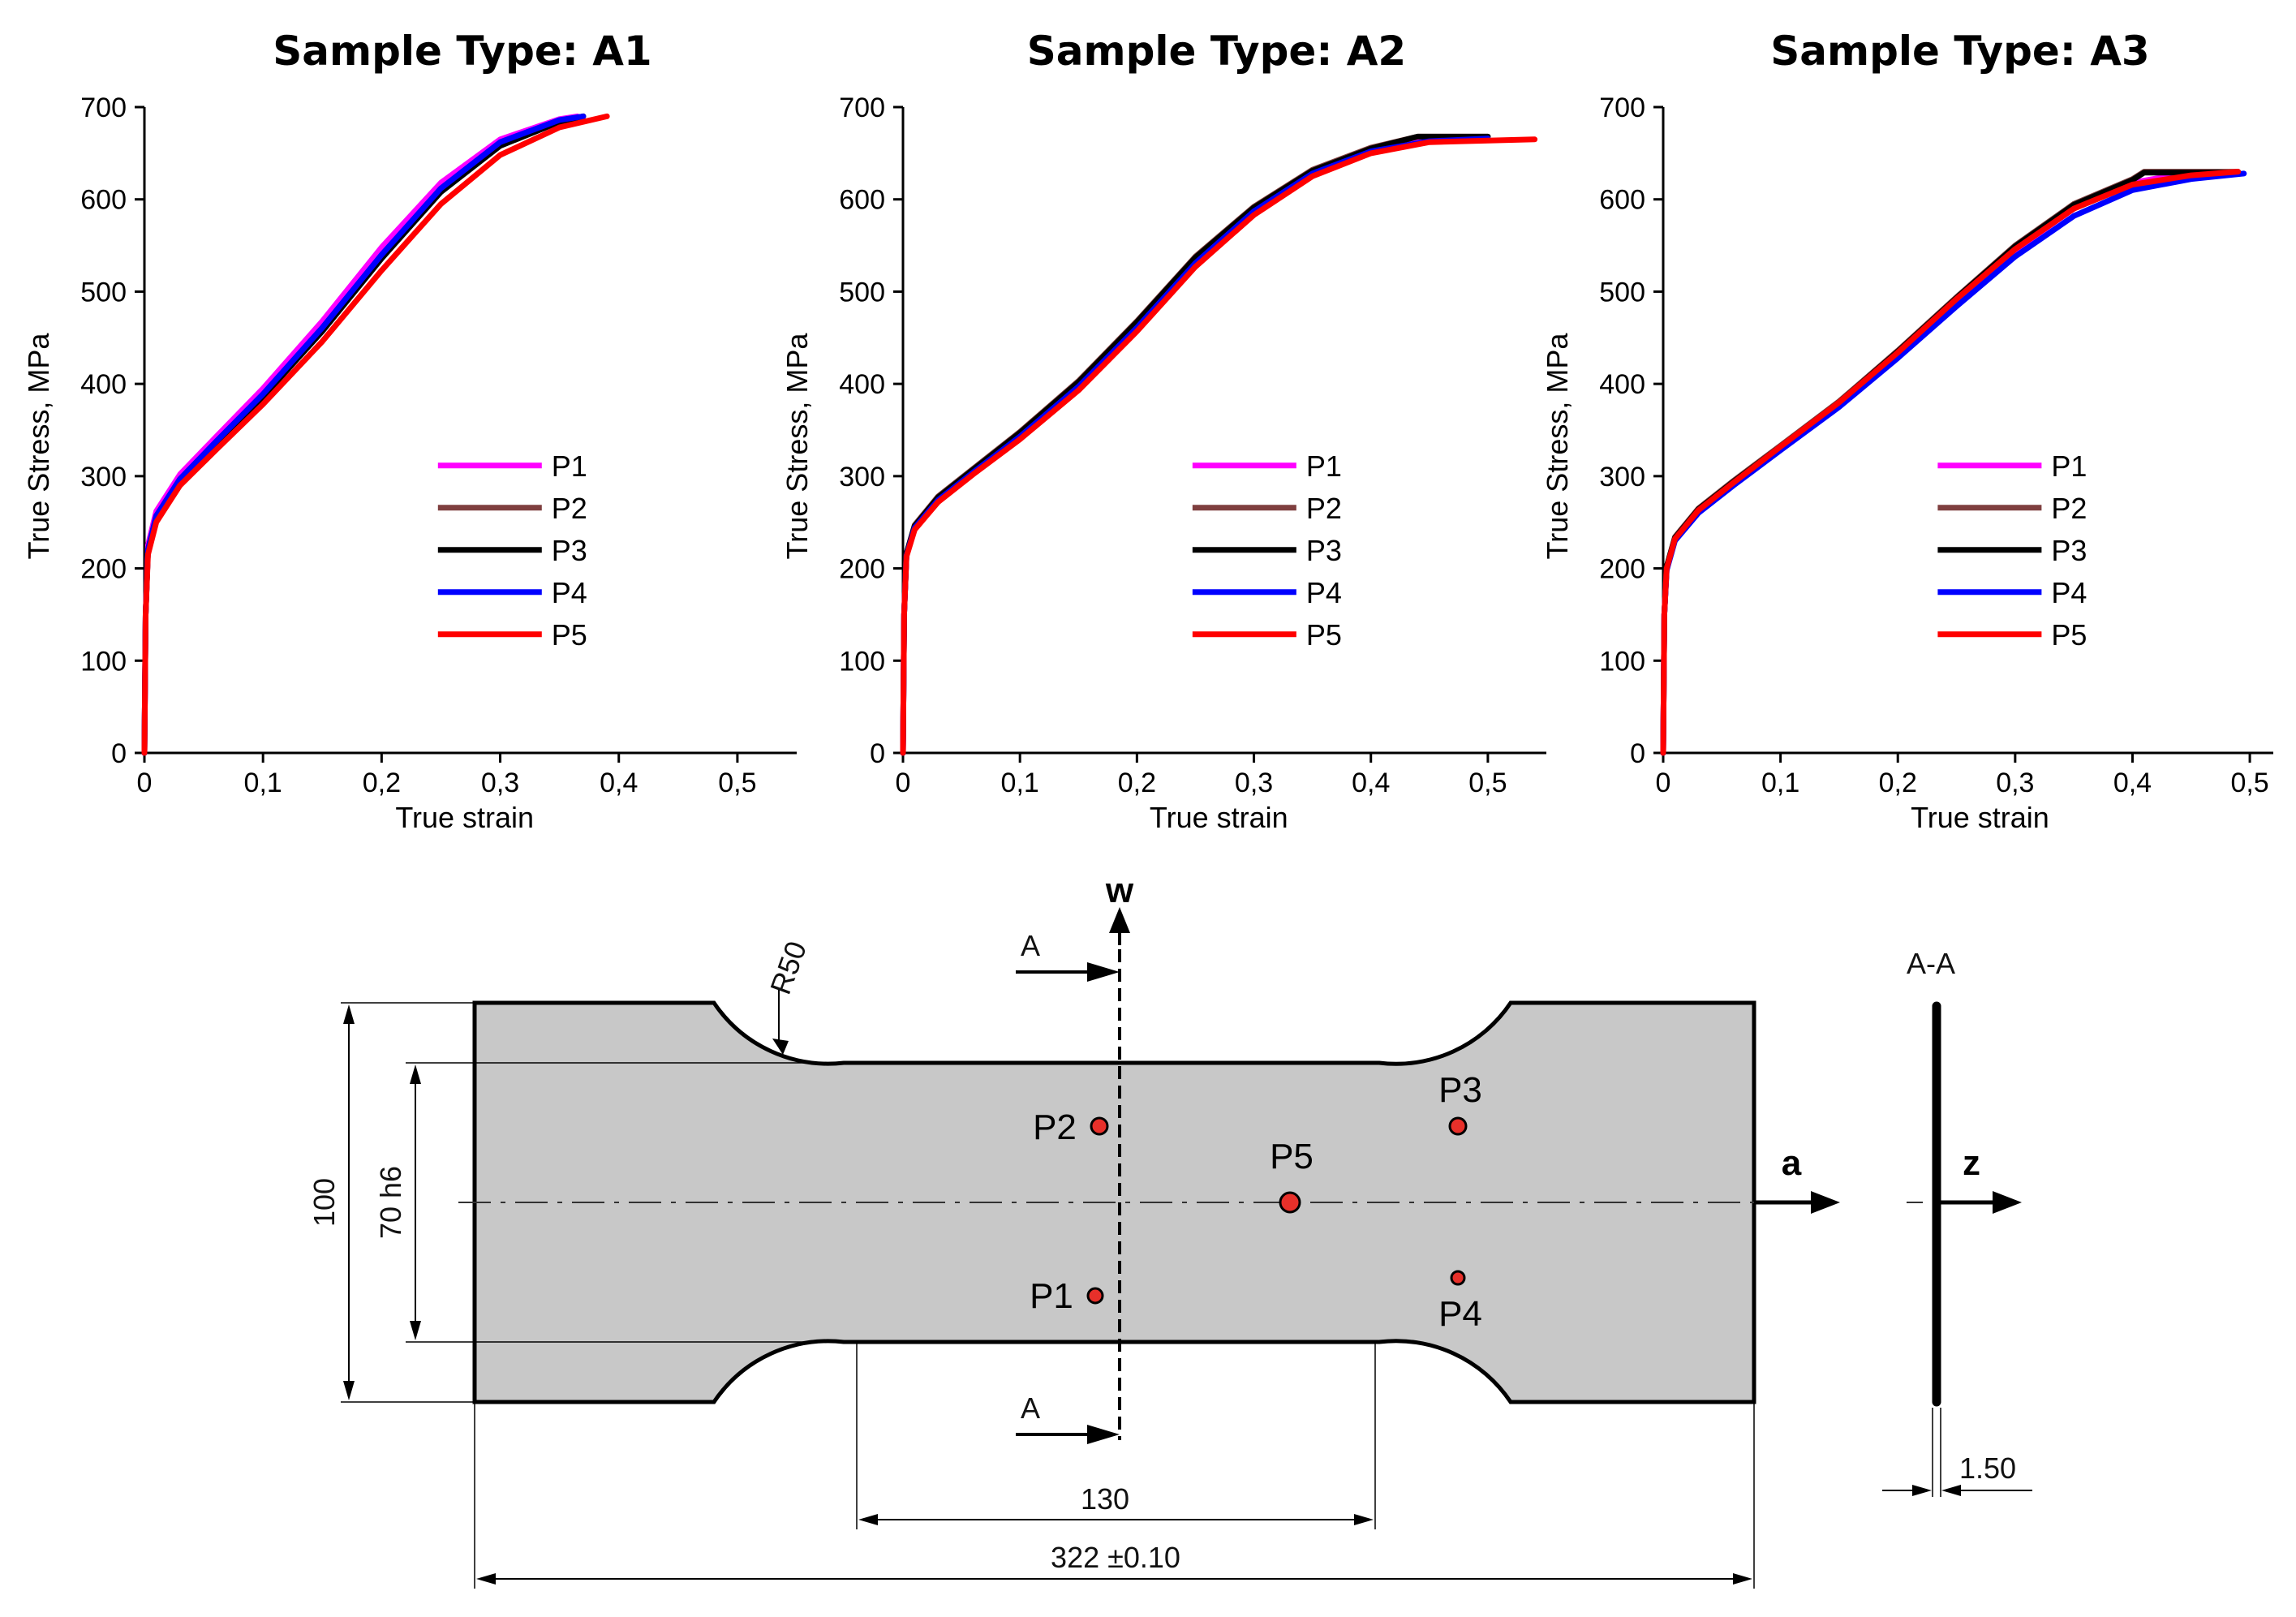 This screenshot has width=2296, height=1617. What do you see at coordinates (462, 51) in the screenshot?
I see `chart-title: Sample Type: A1` at bounding box center [462, 51].